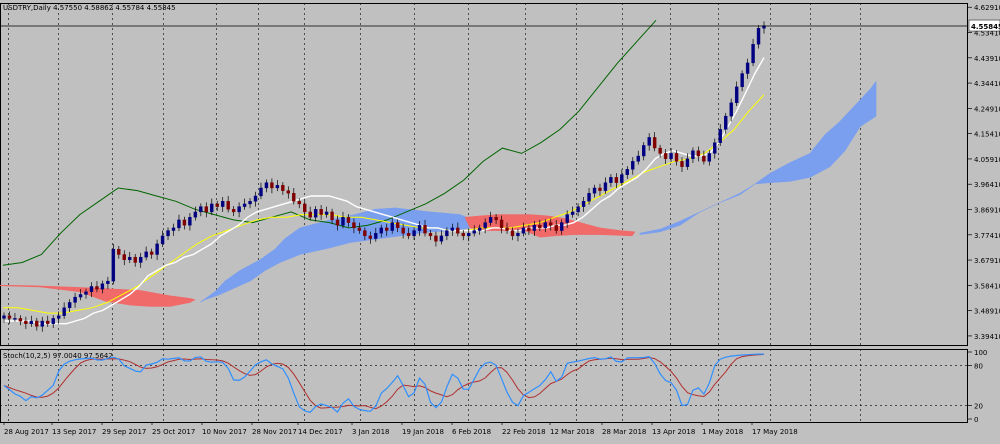  Describe the element at coordinates (624, 432) in the screenshot. I see `time-axis-label: 28 Mar 2018` at that location.